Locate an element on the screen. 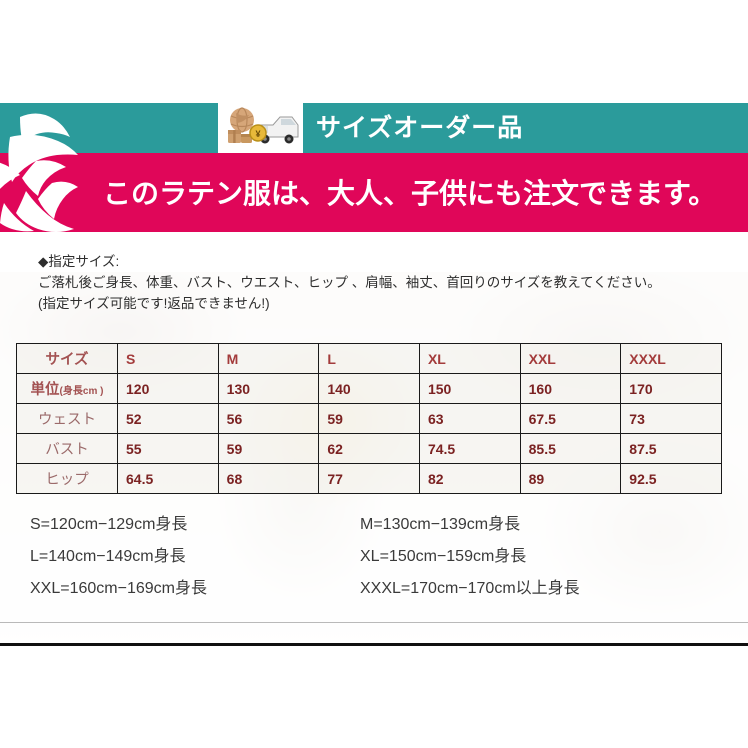 The image size is (748, 748). row-label-bust: バスト is located at coordinates (67, 448).